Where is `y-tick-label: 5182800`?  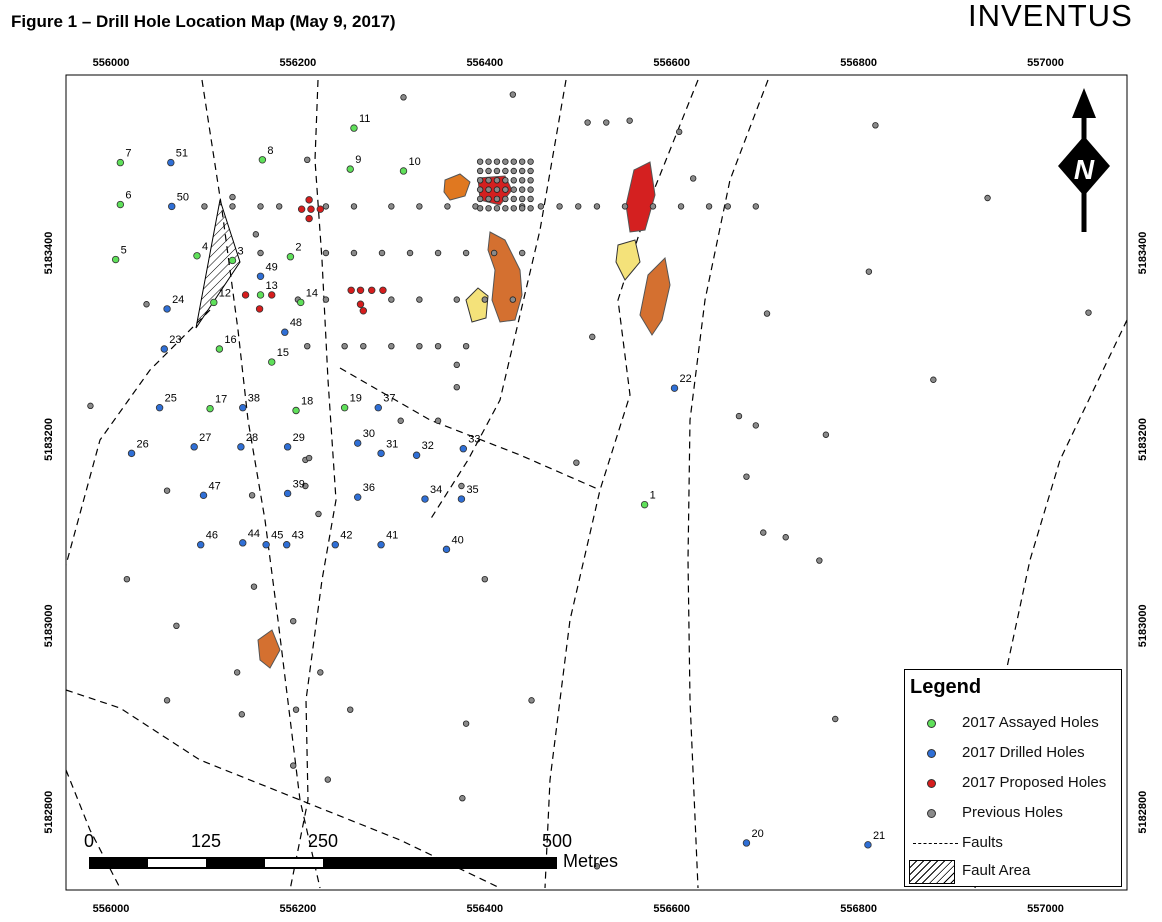
y-tick-label: 5182800 is located at coordinates (1143, 812).